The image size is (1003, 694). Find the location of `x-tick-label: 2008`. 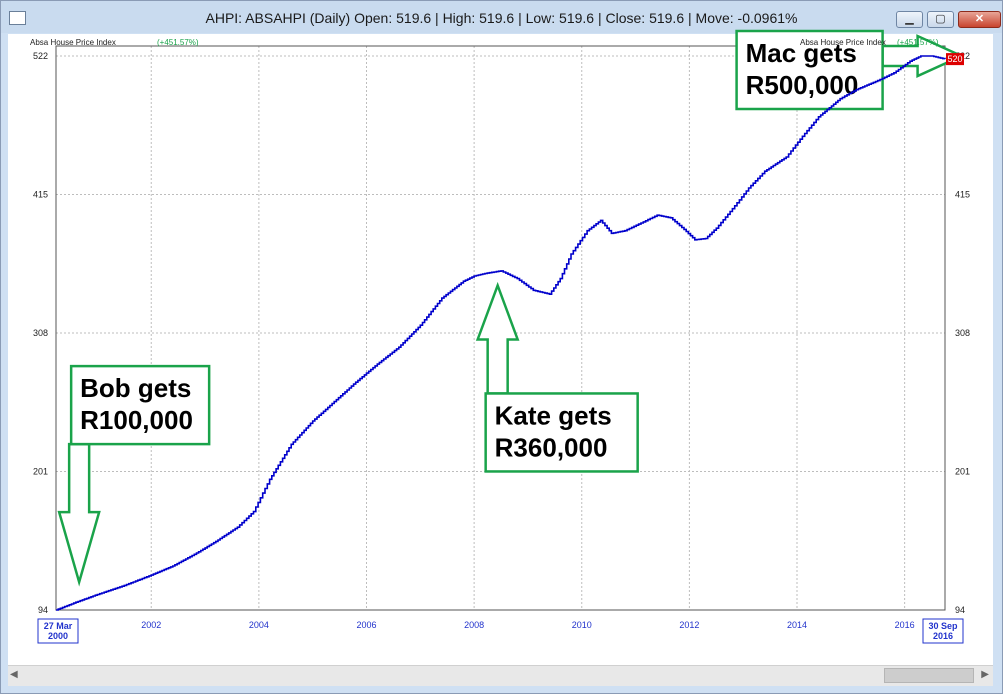

x-tick-label: 2008 is located at coordinates (474, 625).